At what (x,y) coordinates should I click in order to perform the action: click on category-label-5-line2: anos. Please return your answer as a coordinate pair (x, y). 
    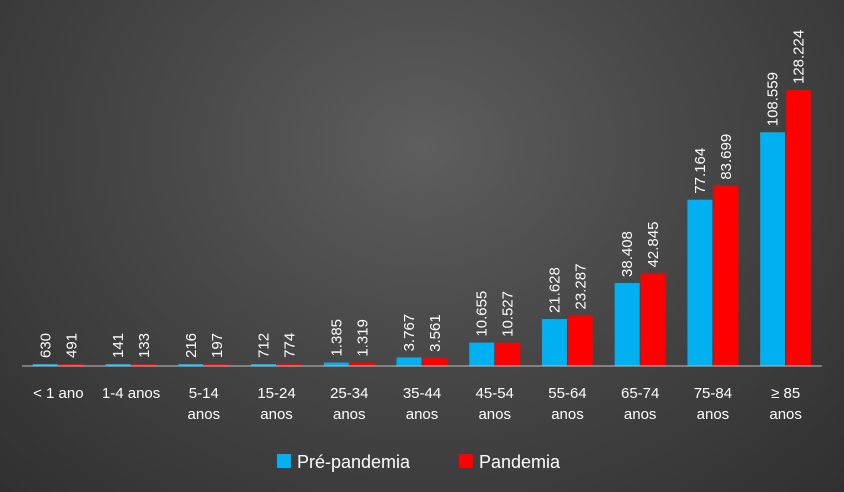
    Looking at the image, I should click on (422, 414).